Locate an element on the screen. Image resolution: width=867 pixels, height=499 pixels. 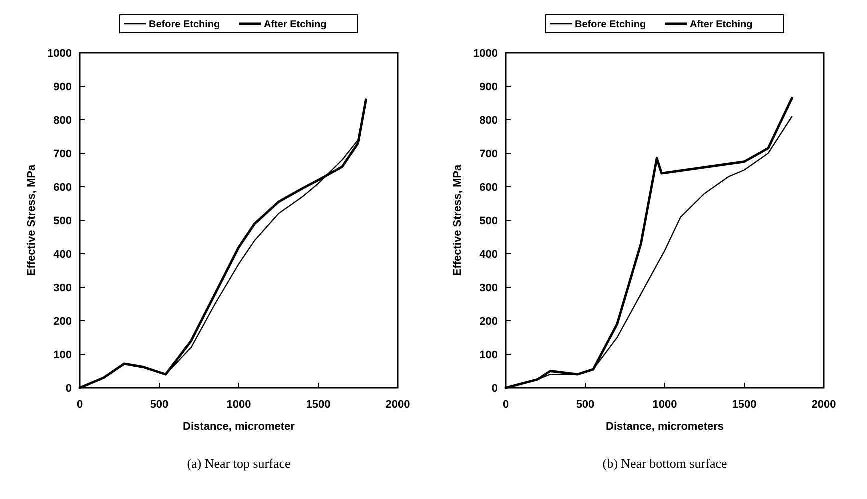
x-axis-title: Distance, micrometer is located at coordinates (239, 427).